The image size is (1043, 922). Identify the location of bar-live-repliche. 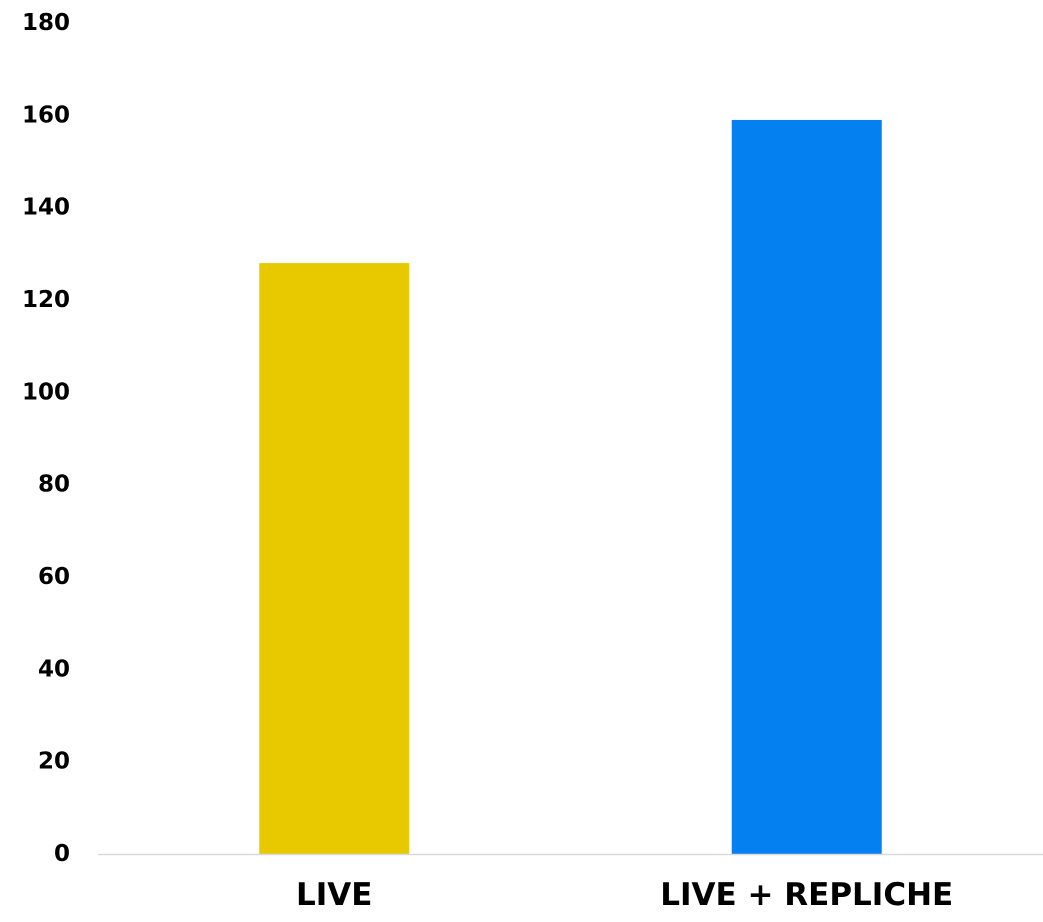
(806, 486).